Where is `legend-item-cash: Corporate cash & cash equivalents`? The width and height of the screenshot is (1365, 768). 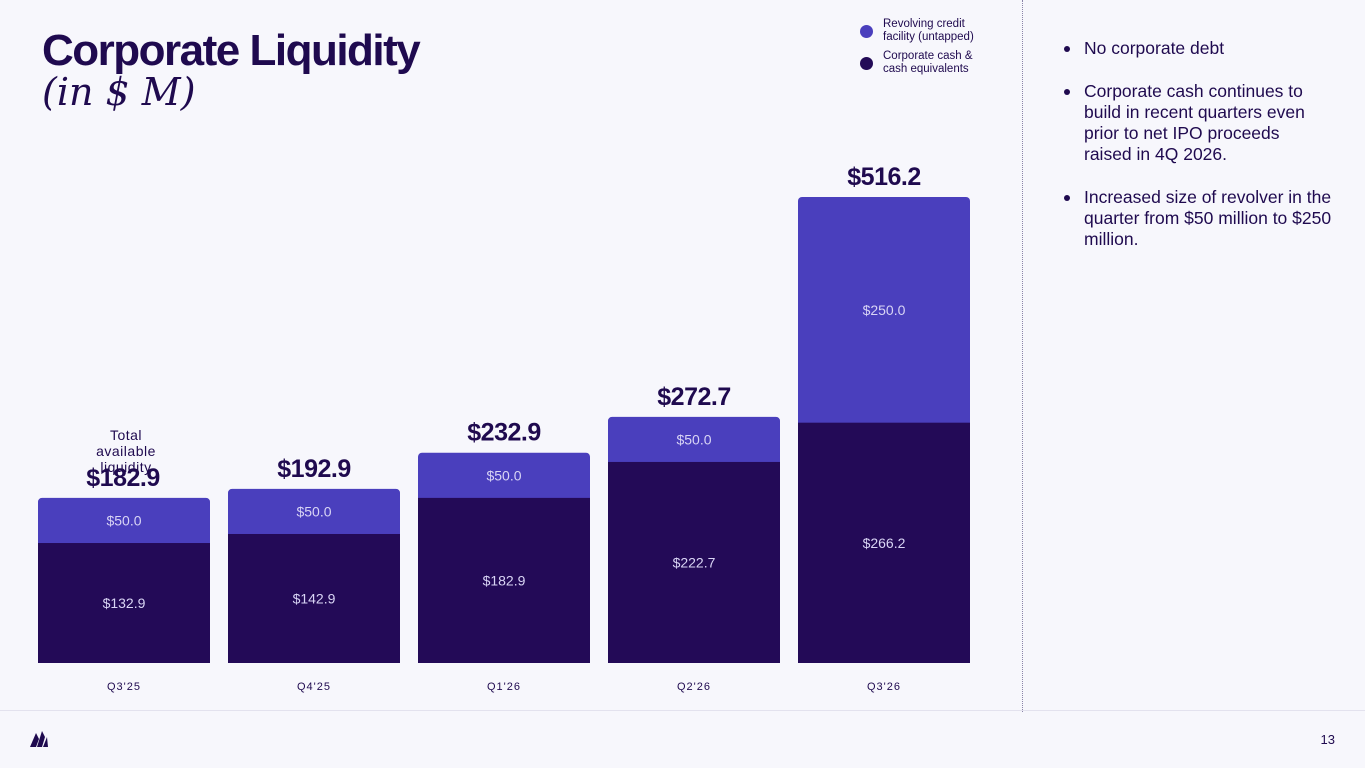 legend-item-cash: Corporate cash & cash equivalents is located at coordinates (924, 63).